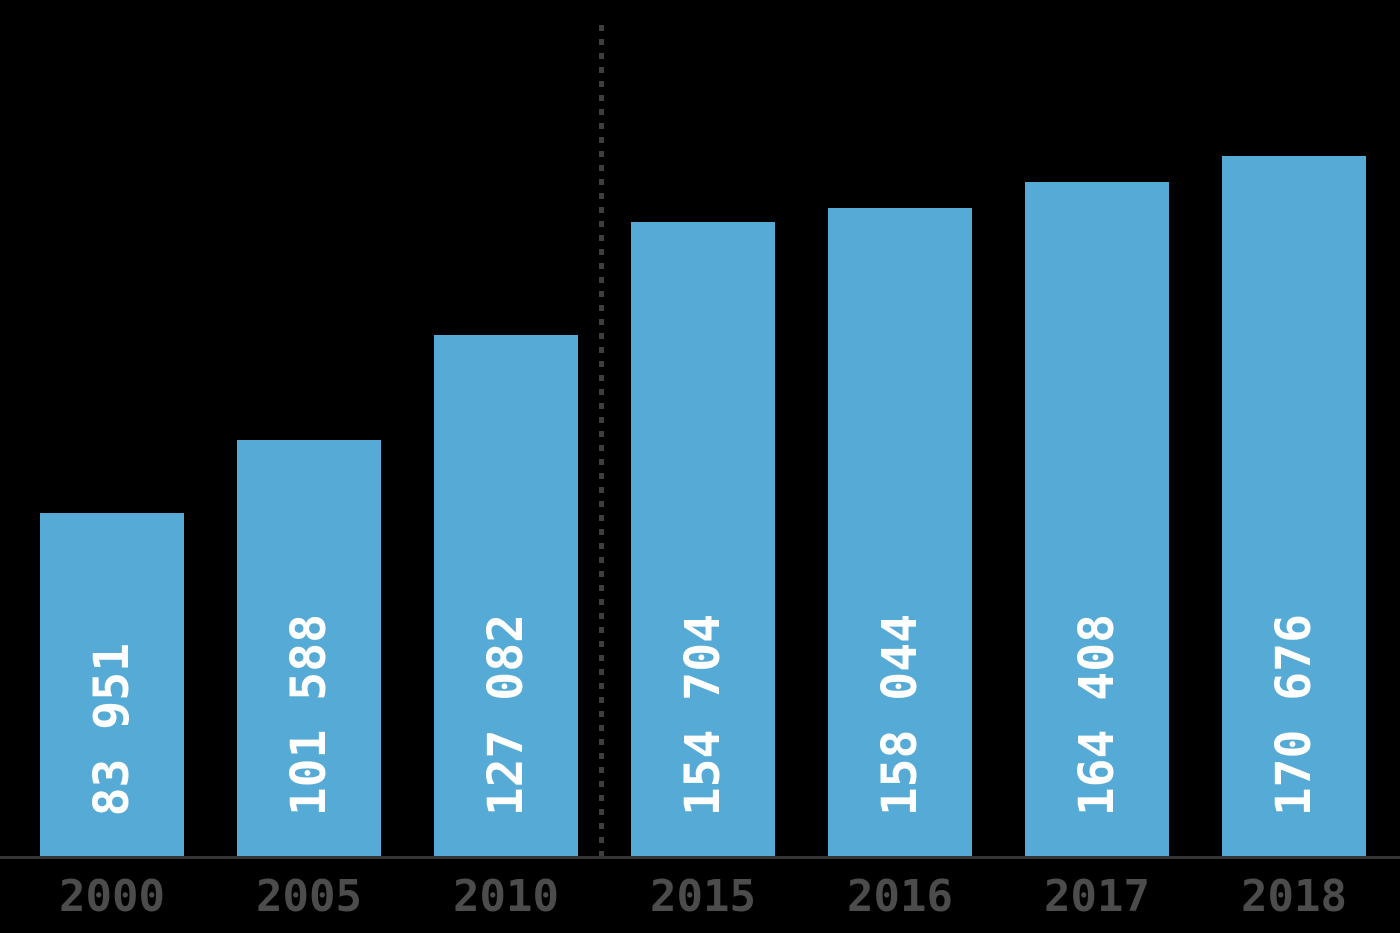 The width and height of the screenshot is (1400, 933). What do you see at coordinates (1097, 520) in the screenshot?
I see `bar: 164 408` at bounding box center [1097, 520].